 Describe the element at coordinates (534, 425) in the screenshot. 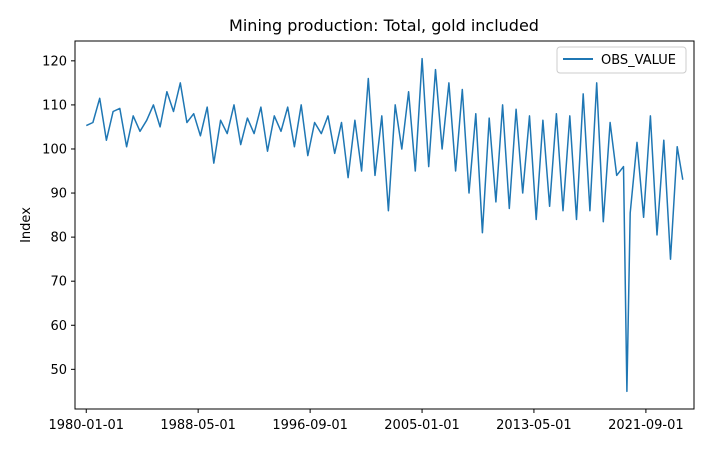

I see `x-tick-label: 2013-05-01` at that location.